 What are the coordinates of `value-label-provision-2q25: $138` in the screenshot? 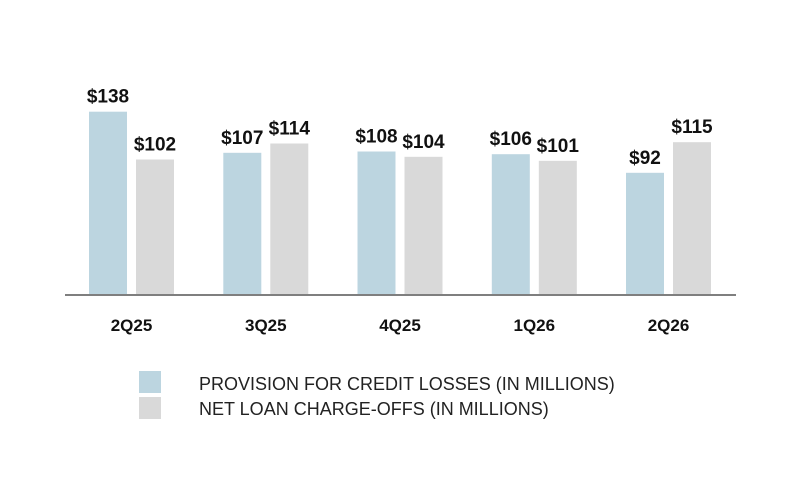 It's located at (108, 97).